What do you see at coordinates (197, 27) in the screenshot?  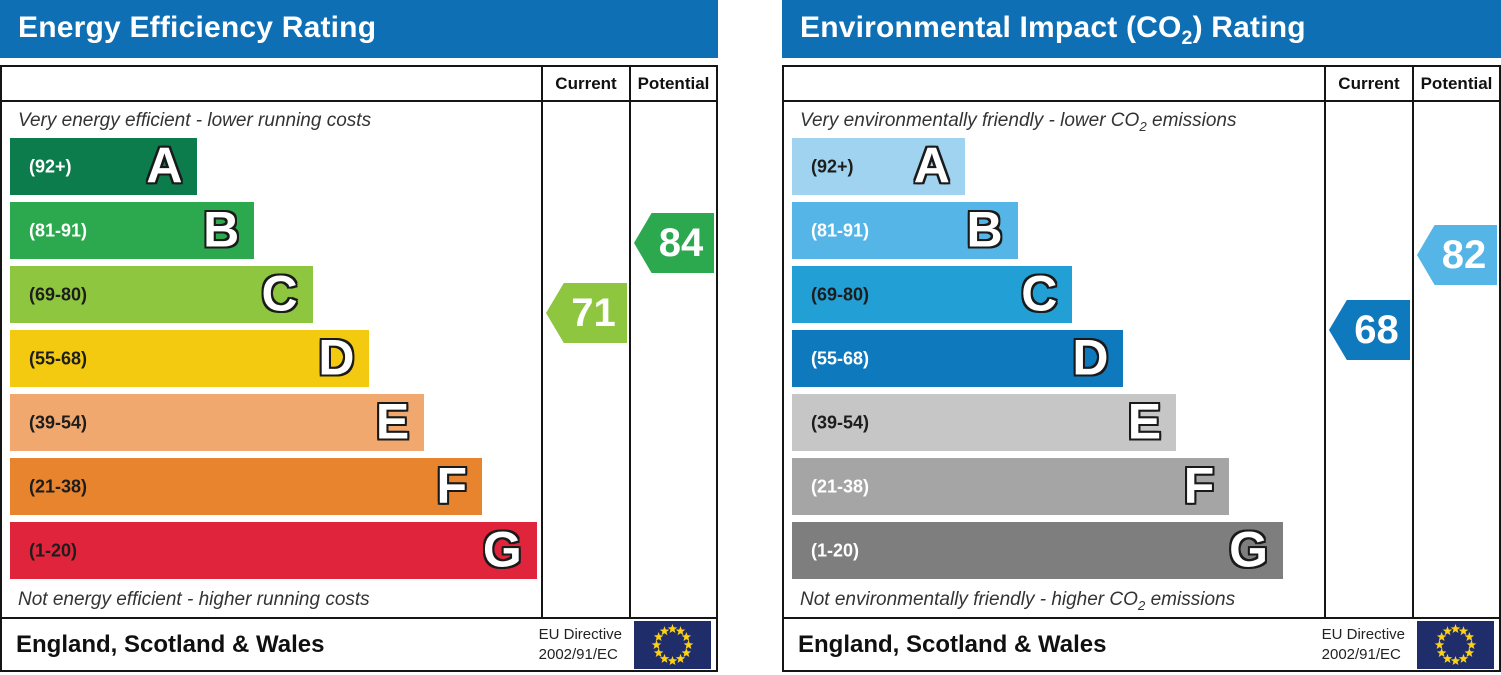 I see `panel-title-text: Energy Efficiency Rating` at bounding box center [197, 27].